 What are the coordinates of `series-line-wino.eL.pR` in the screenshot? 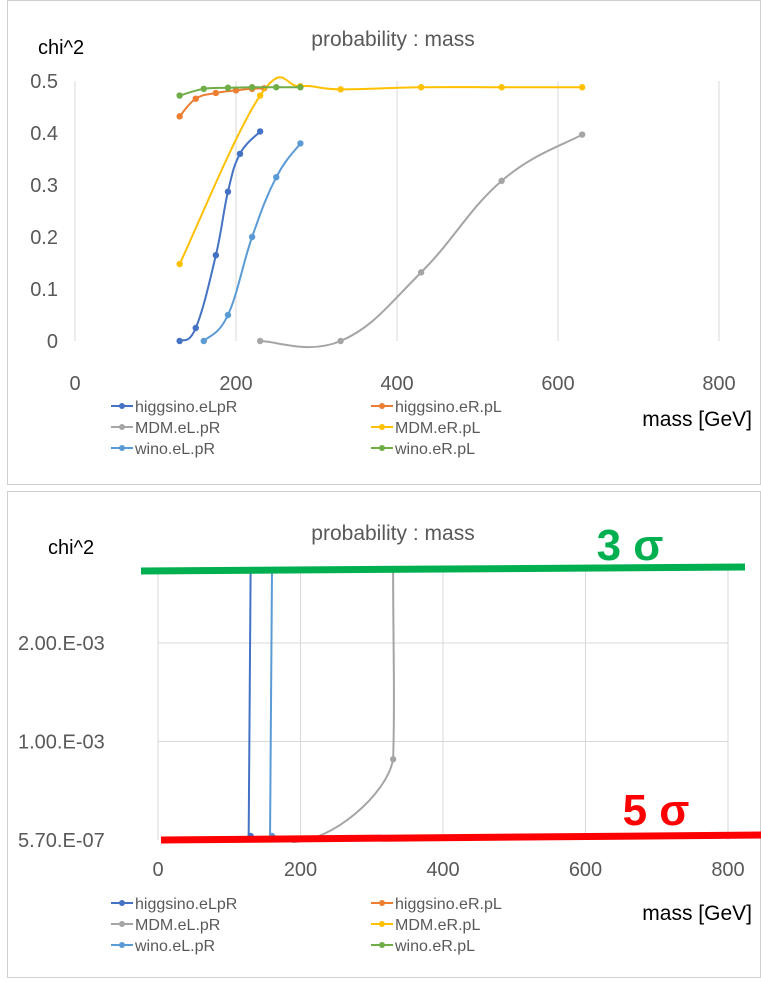 It's located at (271, 706).